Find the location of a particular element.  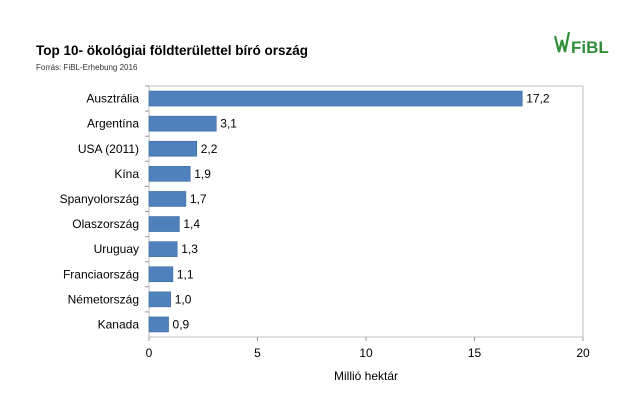

x-tick-label: 20 is located at coordinates (583, 353).